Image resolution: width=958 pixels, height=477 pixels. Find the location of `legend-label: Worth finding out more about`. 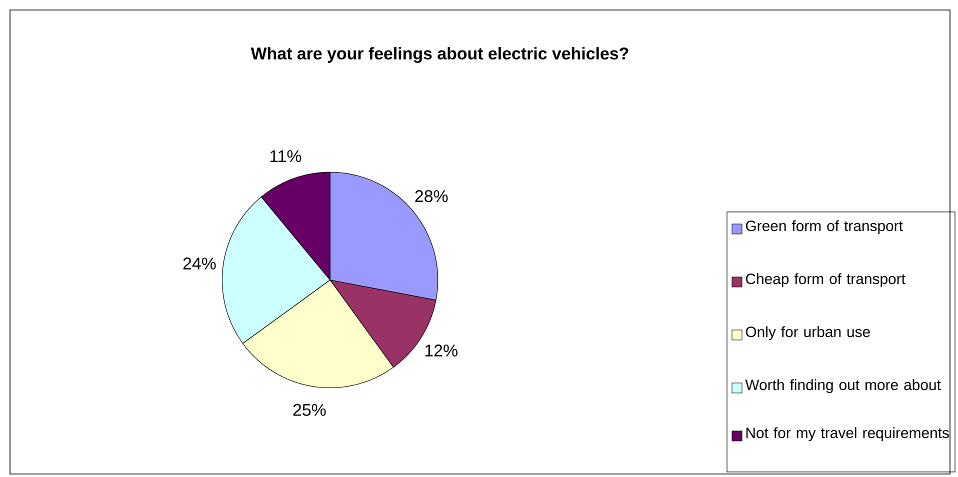

legend-label: Worth finding out more about is located at coordinates (843, 386).